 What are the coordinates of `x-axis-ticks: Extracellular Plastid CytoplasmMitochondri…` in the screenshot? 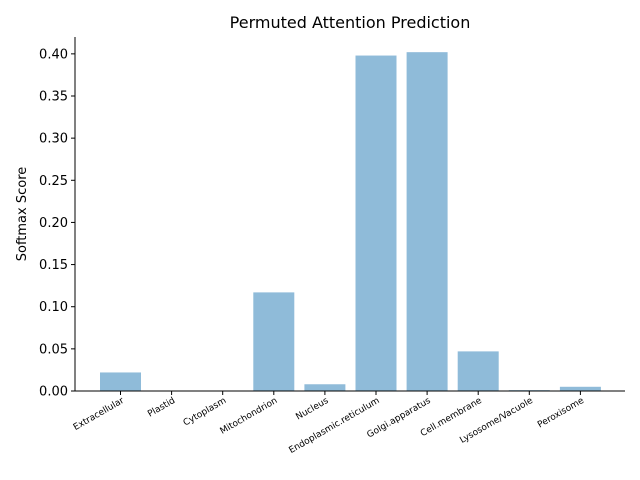 It's located at (329, 423).